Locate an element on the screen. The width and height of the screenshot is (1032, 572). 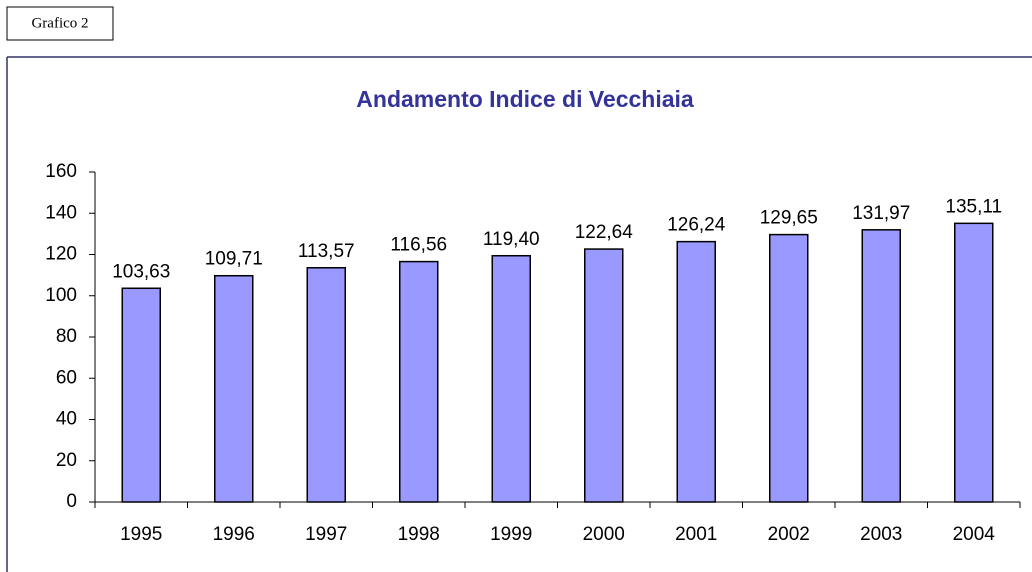
x-tick-label: 1997 is located at coordinates (326, 534).